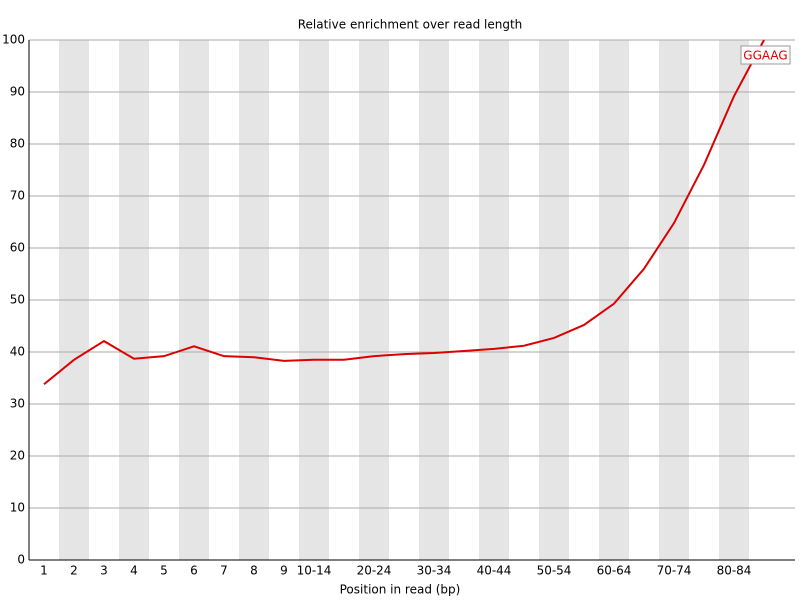 This screenshot has width=800, height=604. What do you see at coordinates (17, 352) in the screenshot?
I see `y-tick-label: 40` at bounding box center [17, 352].